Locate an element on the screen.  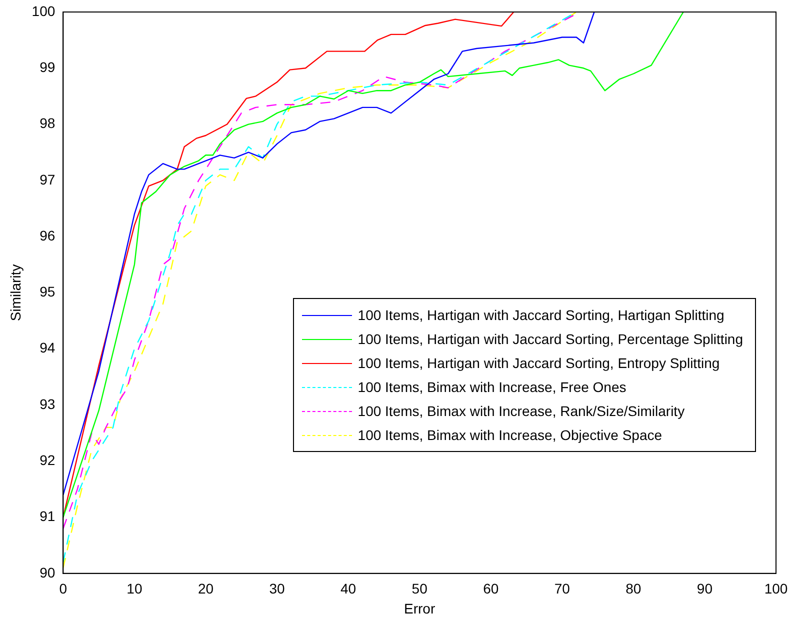
x-tick-label: 100 is located at coordinates (776, 588).